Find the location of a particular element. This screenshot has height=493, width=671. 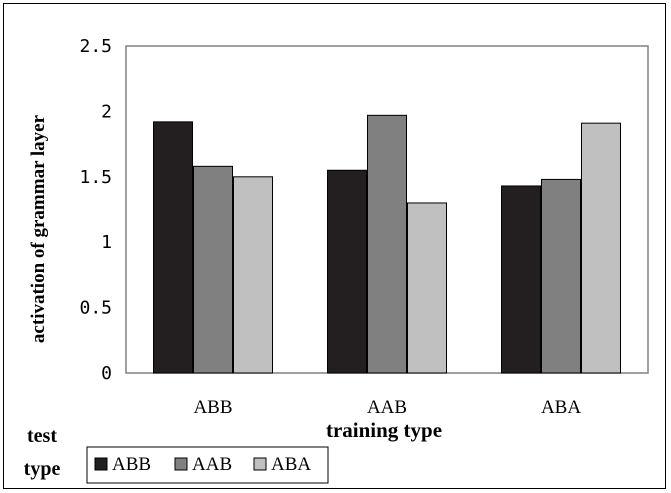

bar-aab-aab is located at coordinates (387, 244).